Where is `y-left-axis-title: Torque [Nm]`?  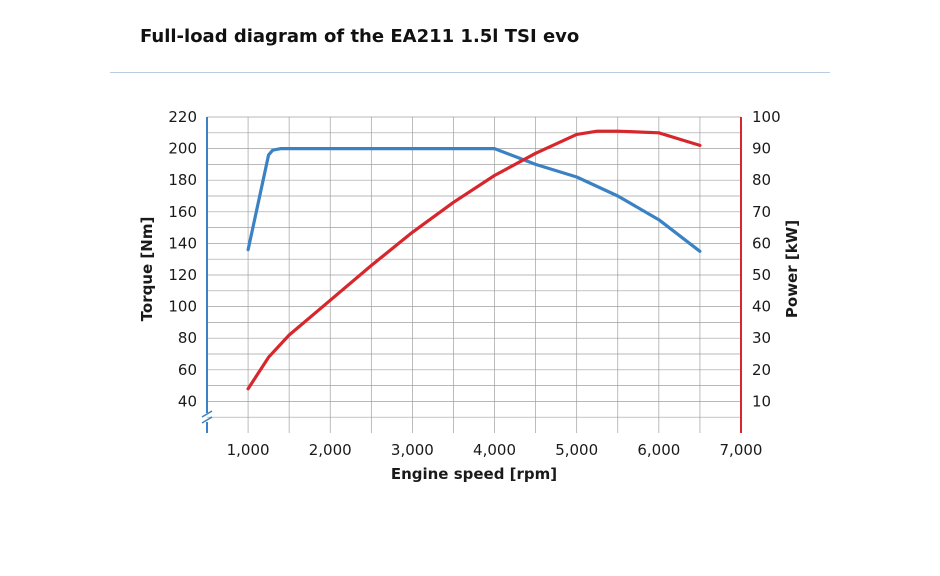
y-left-axis-title: Torque [Nm] is located at coordinates (147, 269).